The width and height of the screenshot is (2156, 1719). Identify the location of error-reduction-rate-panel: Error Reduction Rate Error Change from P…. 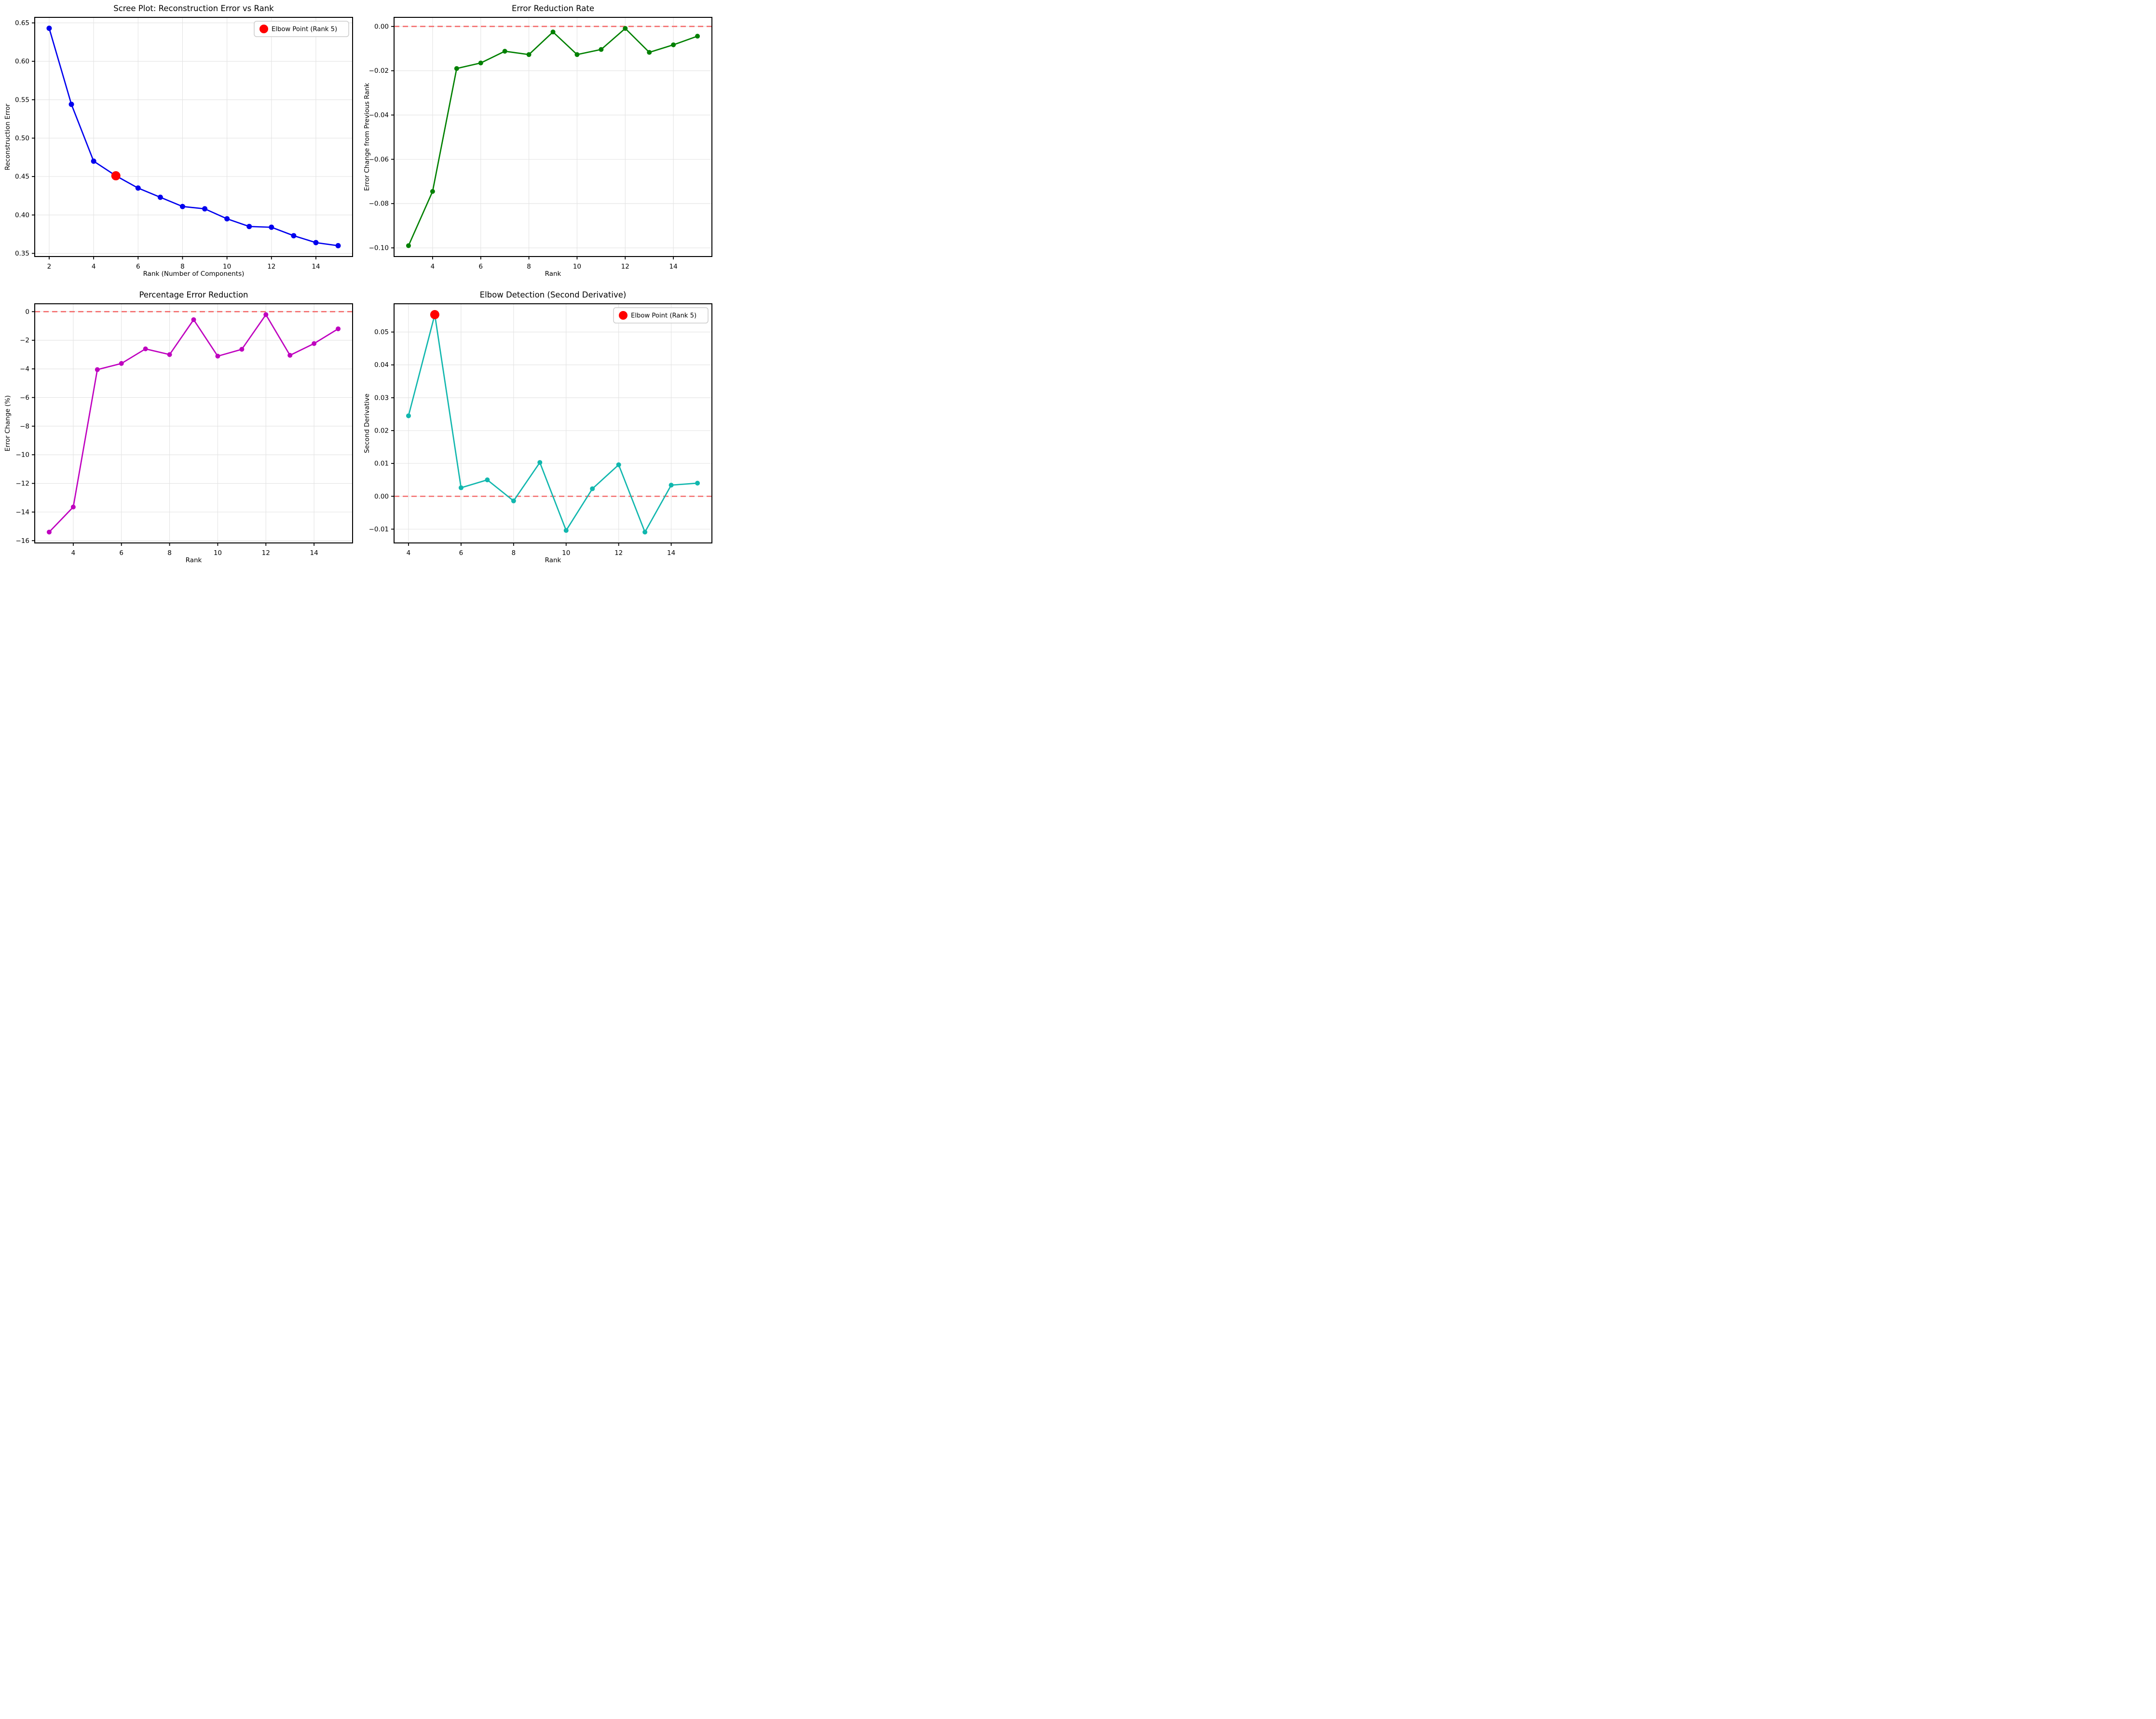
(539, 143).